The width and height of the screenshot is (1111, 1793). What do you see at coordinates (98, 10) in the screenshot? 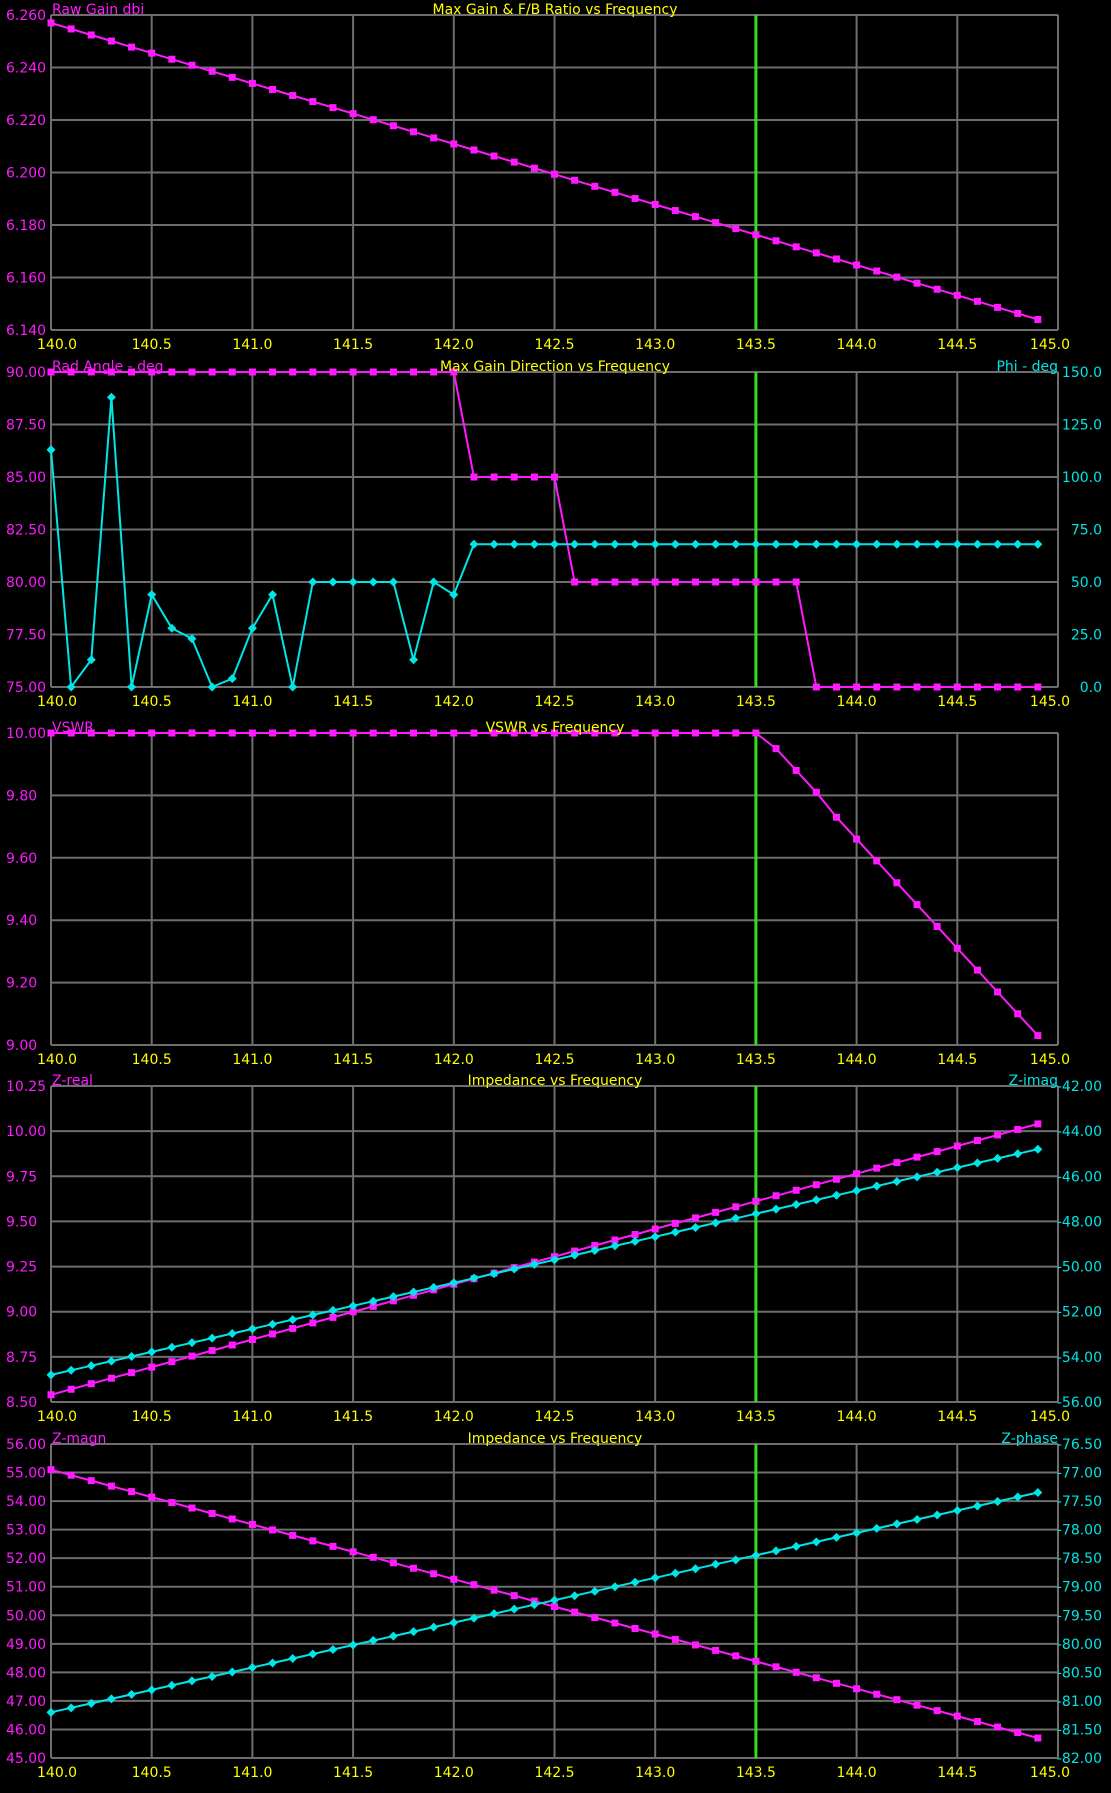
I see `y-left-axis-label: Raw Gain dbi` at bounding box center [98, 10].